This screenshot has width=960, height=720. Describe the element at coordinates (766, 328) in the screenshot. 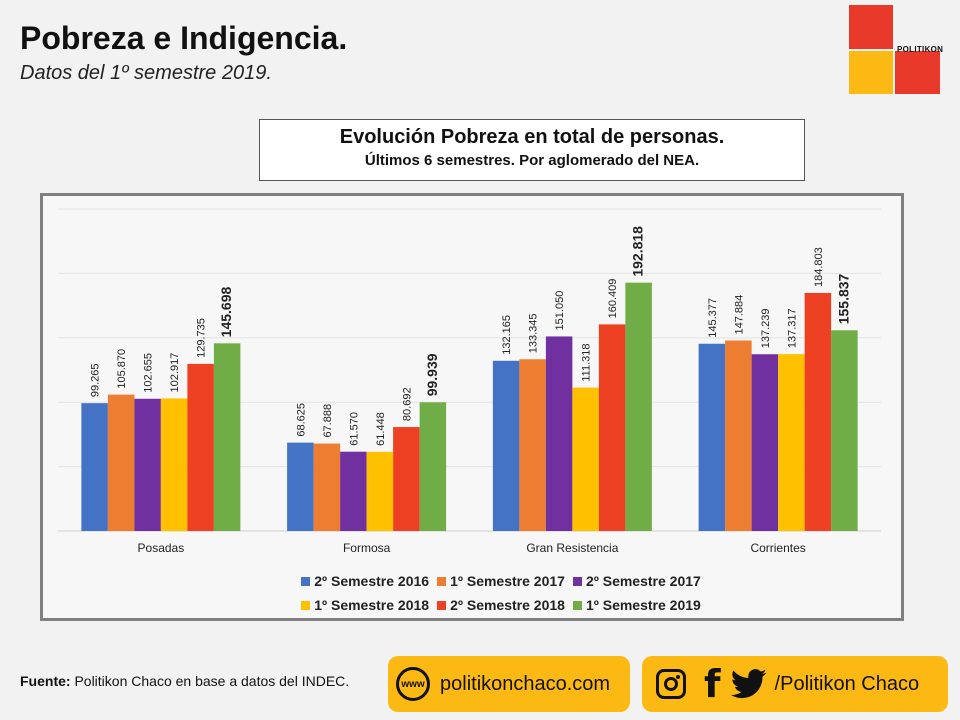

I see `data-label: 137.239` at that location.